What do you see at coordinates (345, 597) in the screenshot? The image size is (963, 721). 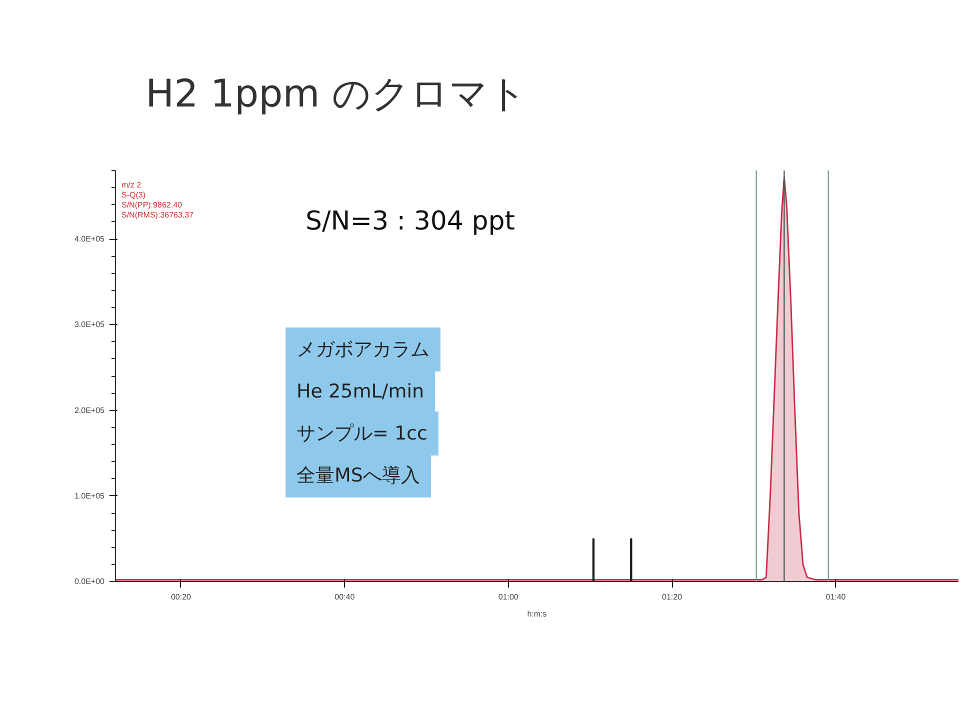 I see `x-tick-label: 00:40` at bounding box center [345, 597].